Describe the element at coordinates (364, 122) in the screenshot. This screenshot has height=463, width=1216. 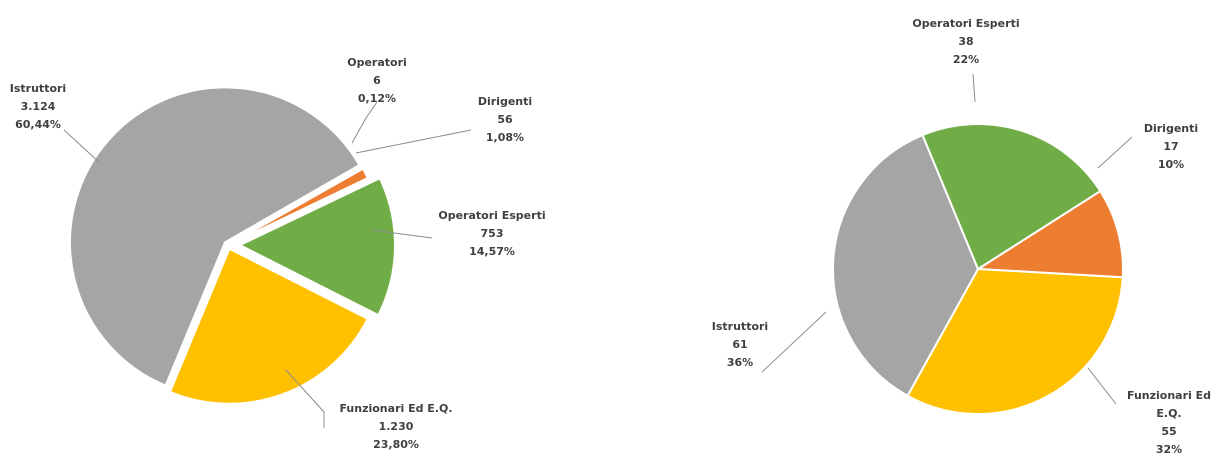
I see `leader-line-operatori` at that location.